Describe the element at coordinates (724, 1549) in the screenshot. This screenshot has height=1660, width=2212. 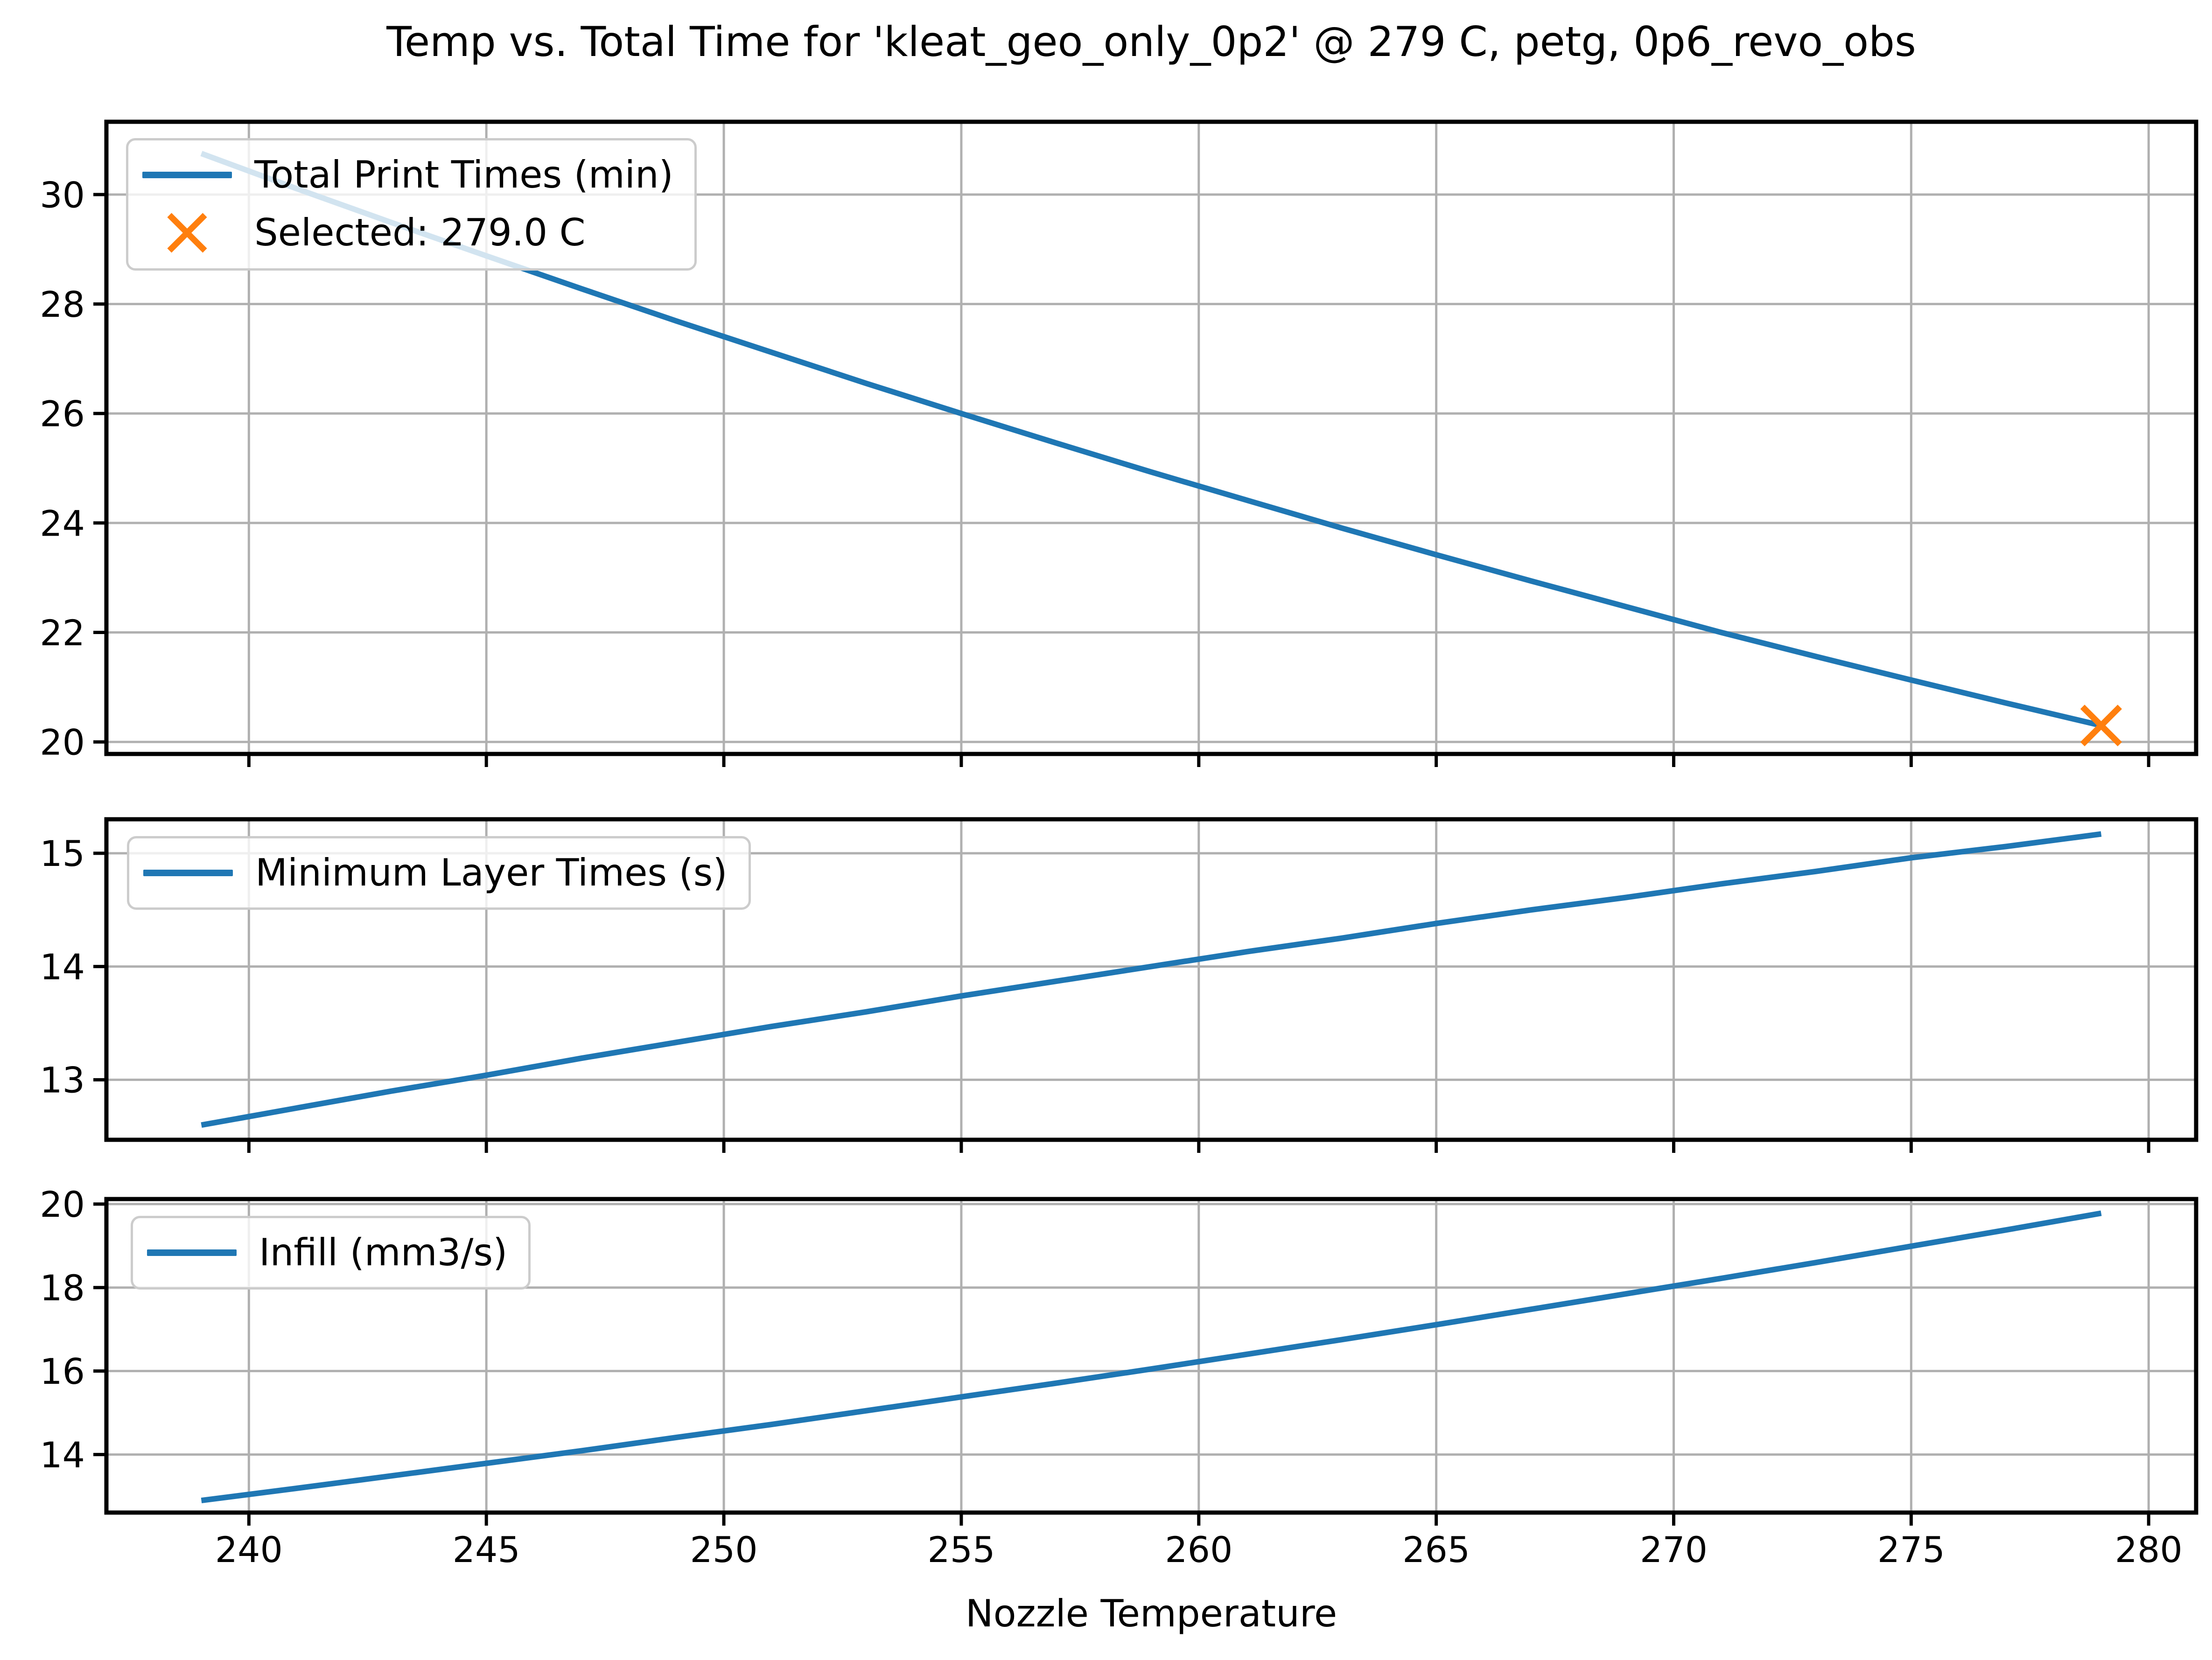
I see `svg-text: 250` at that location.